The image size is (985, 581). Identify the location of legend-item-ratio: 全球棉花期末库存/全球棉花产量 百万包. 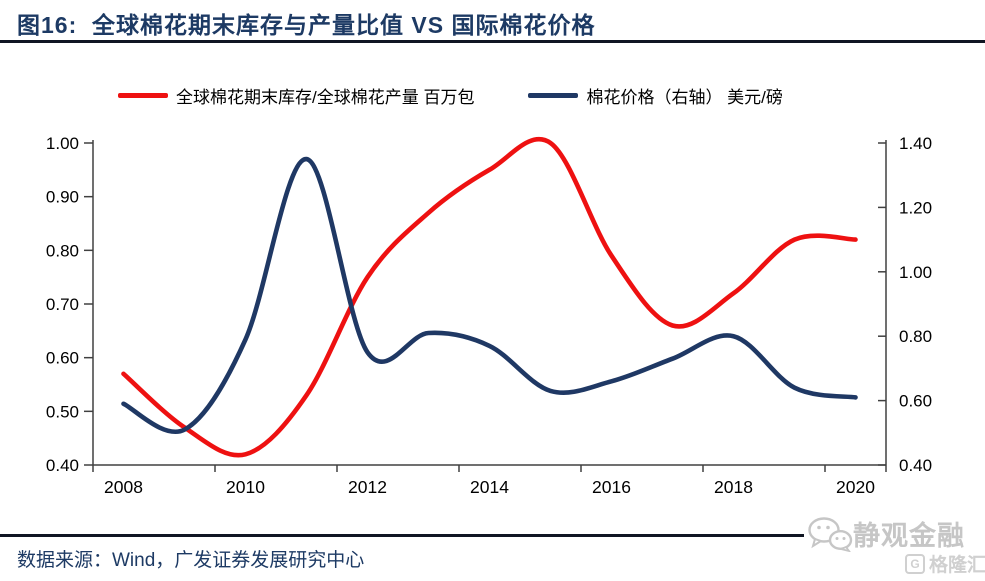
(296, 95).